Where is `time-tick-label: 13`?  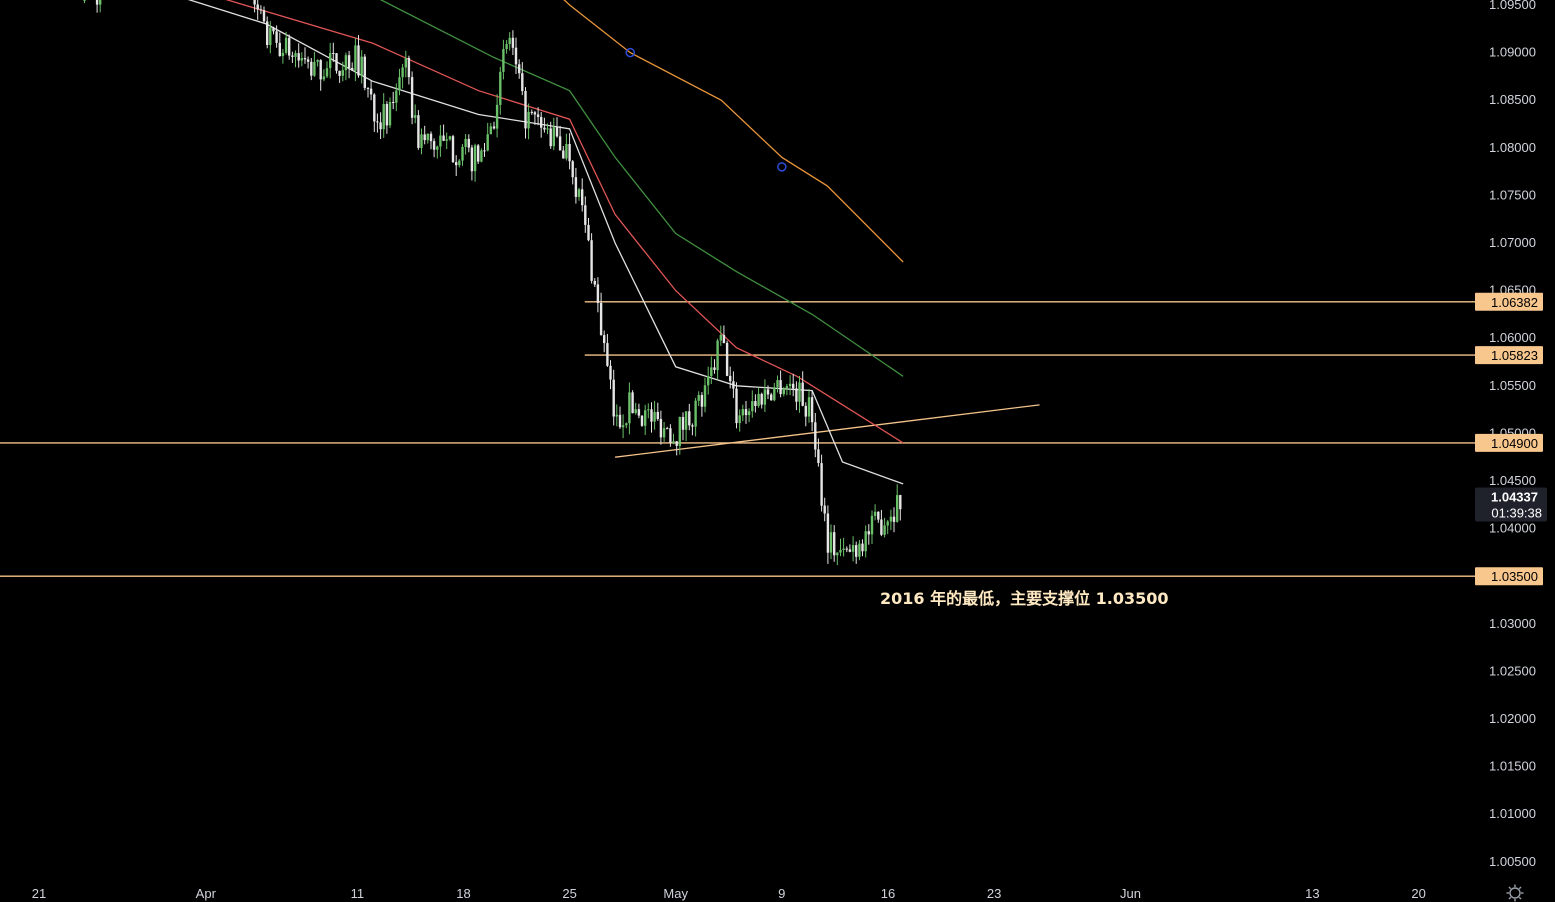
time-tick-label: 13 is located at coordinates (1312, 893).